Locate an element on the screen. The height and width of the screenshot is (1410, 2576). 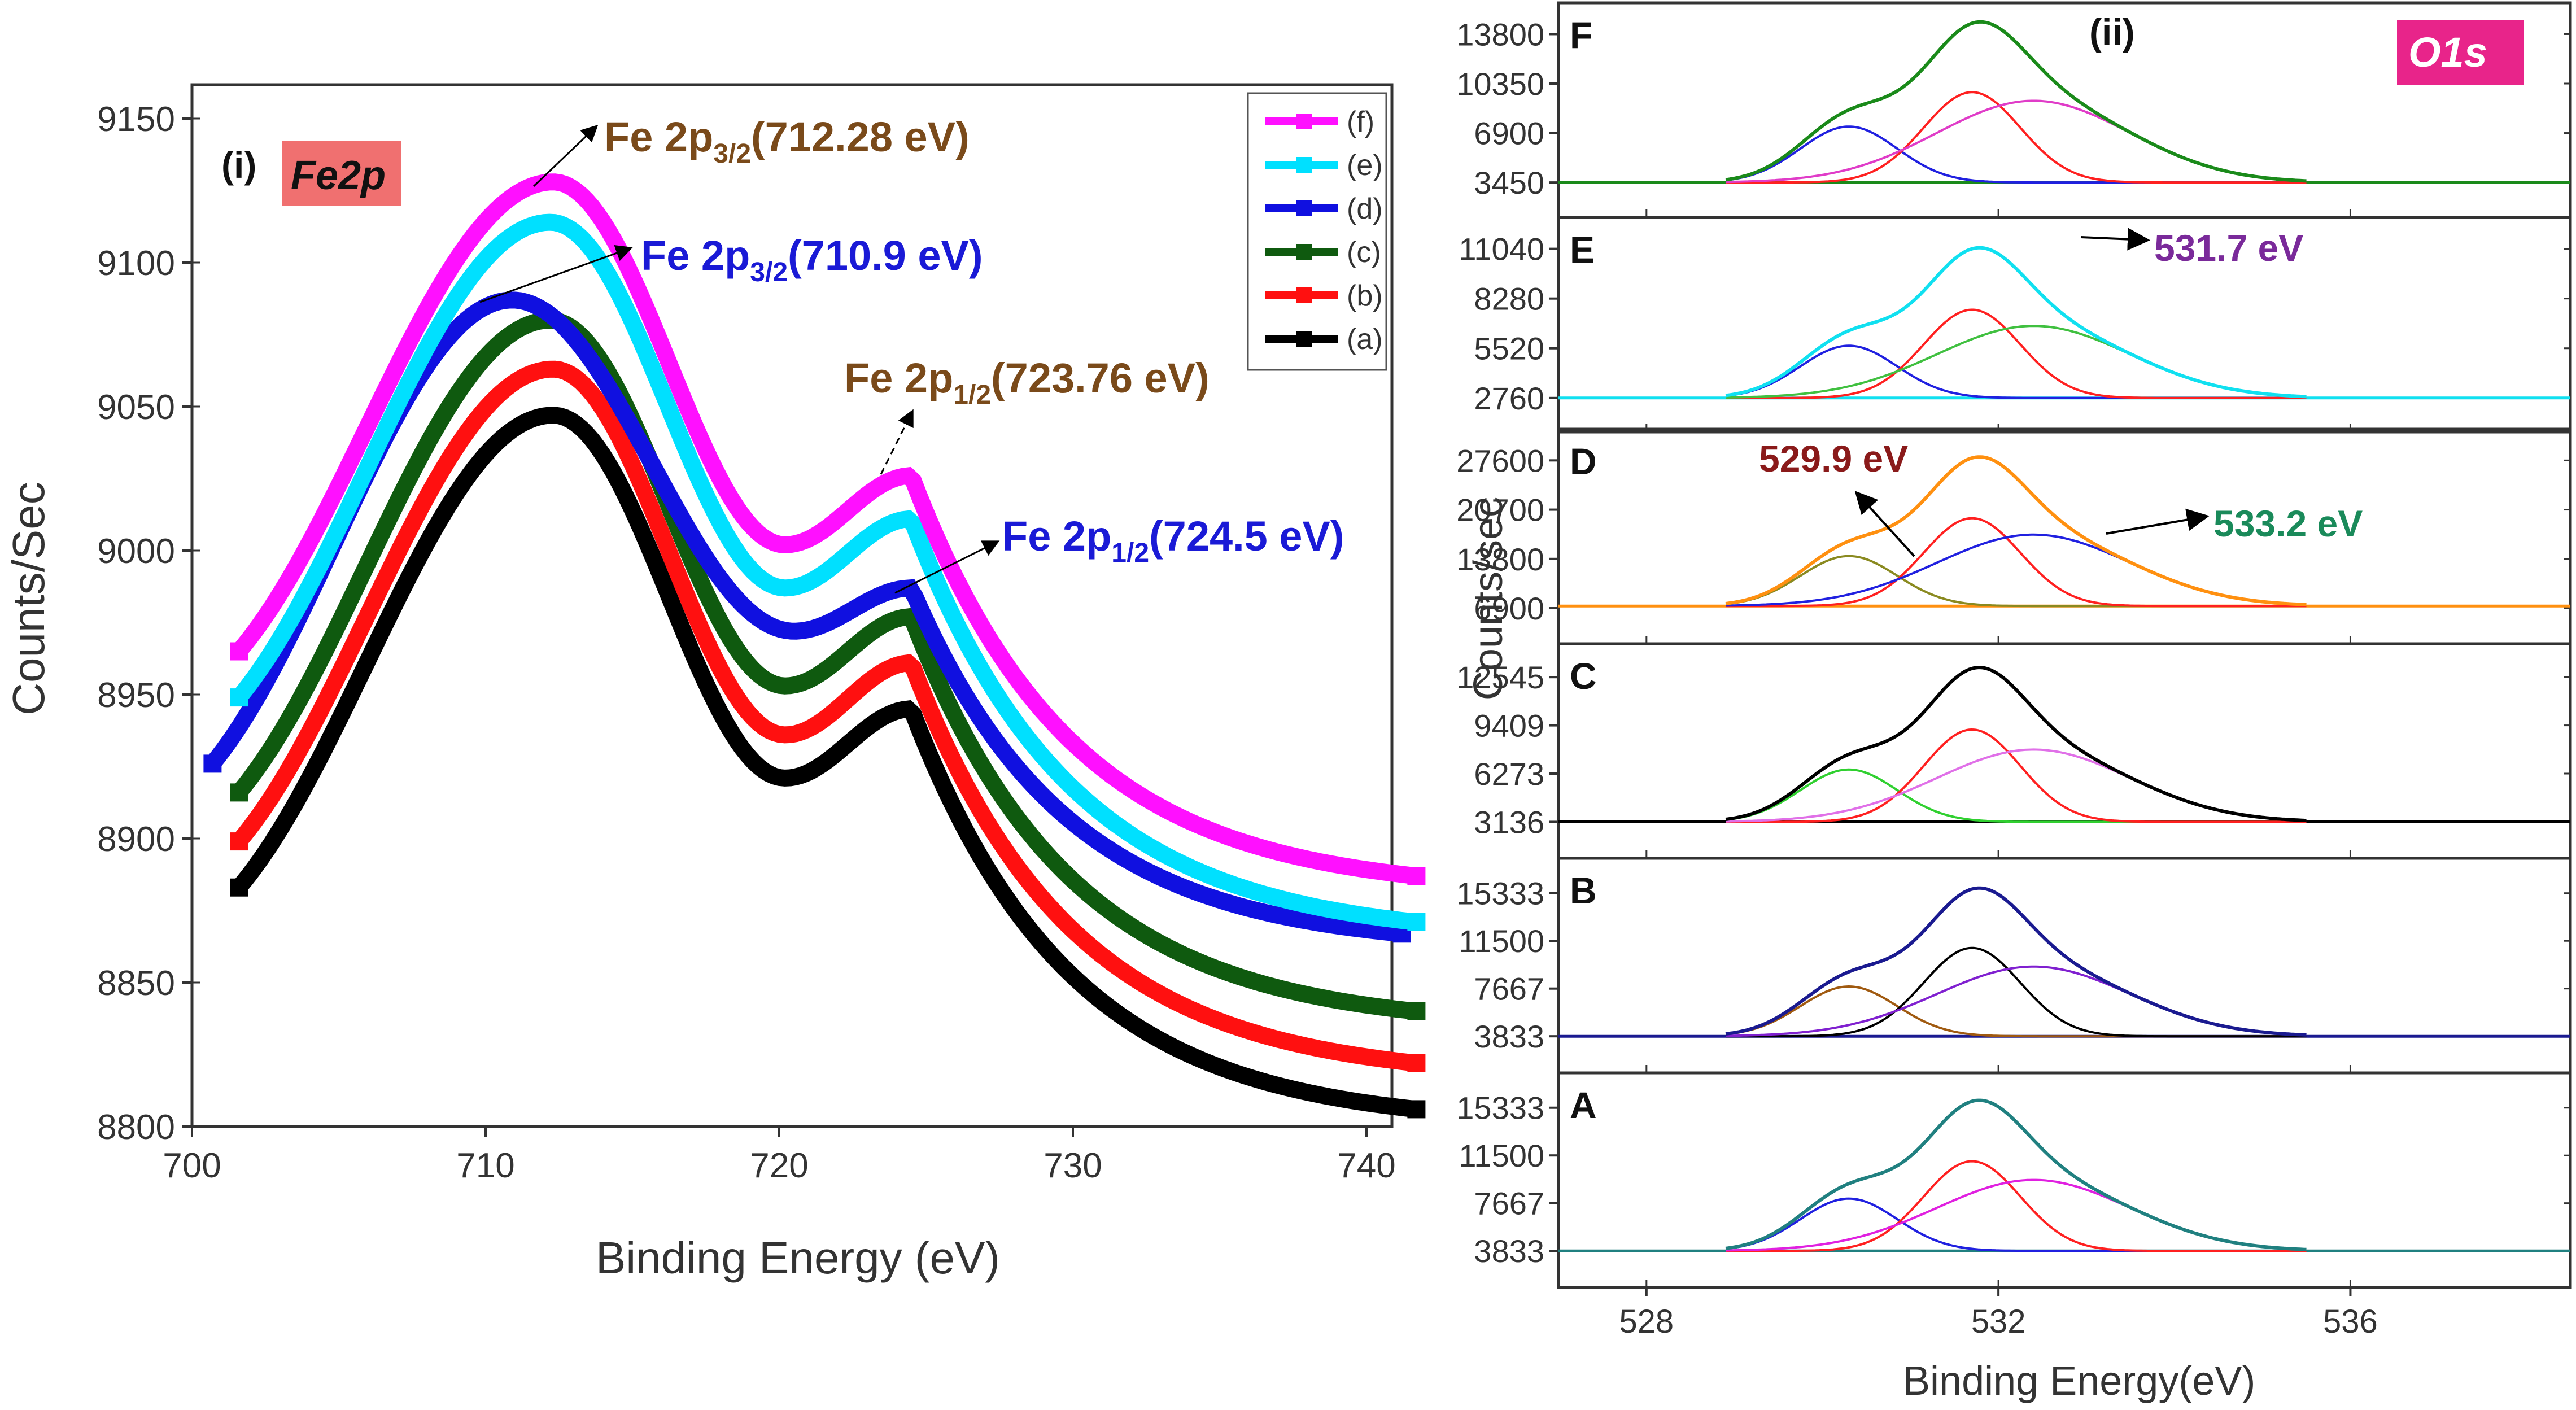
o1s-y-tick-label: 13800 is located at coordinates (1500, 34).